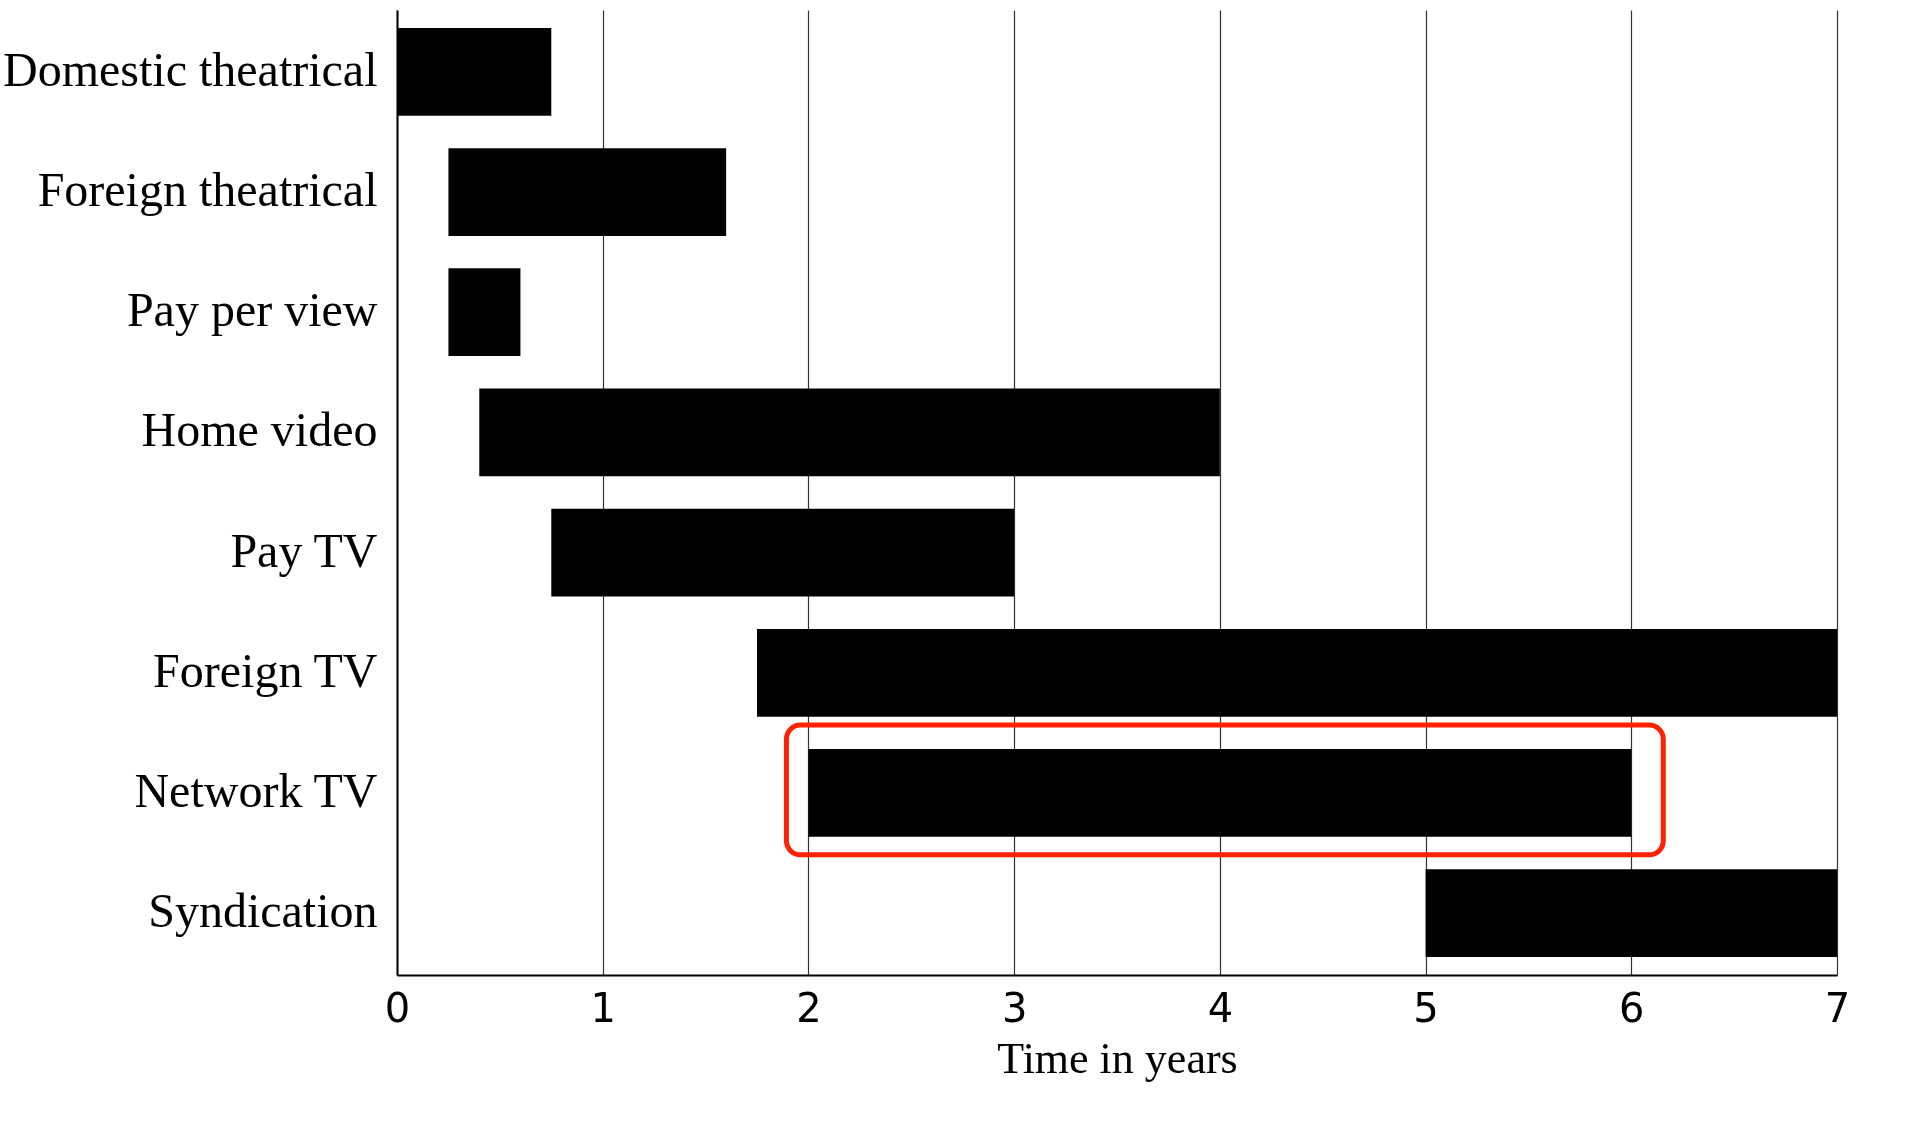 This screenshot has height=1124, width=1920. Describe the element at coordinates (1117, 1058) in the screenshot. I see `x-axis-title: Time in years` at that location.